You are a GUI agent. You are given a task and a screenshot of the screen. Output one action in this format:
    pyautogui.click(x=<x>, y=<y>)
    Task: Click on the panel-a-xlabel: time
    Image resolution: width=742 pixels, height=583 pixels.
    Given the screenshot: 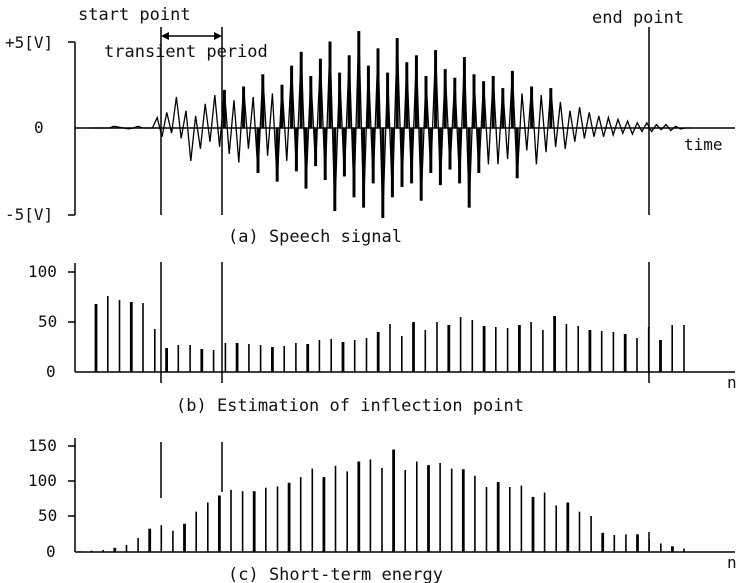 What is the action you would take?
    pyautogui.click(x=703, y=144)
    